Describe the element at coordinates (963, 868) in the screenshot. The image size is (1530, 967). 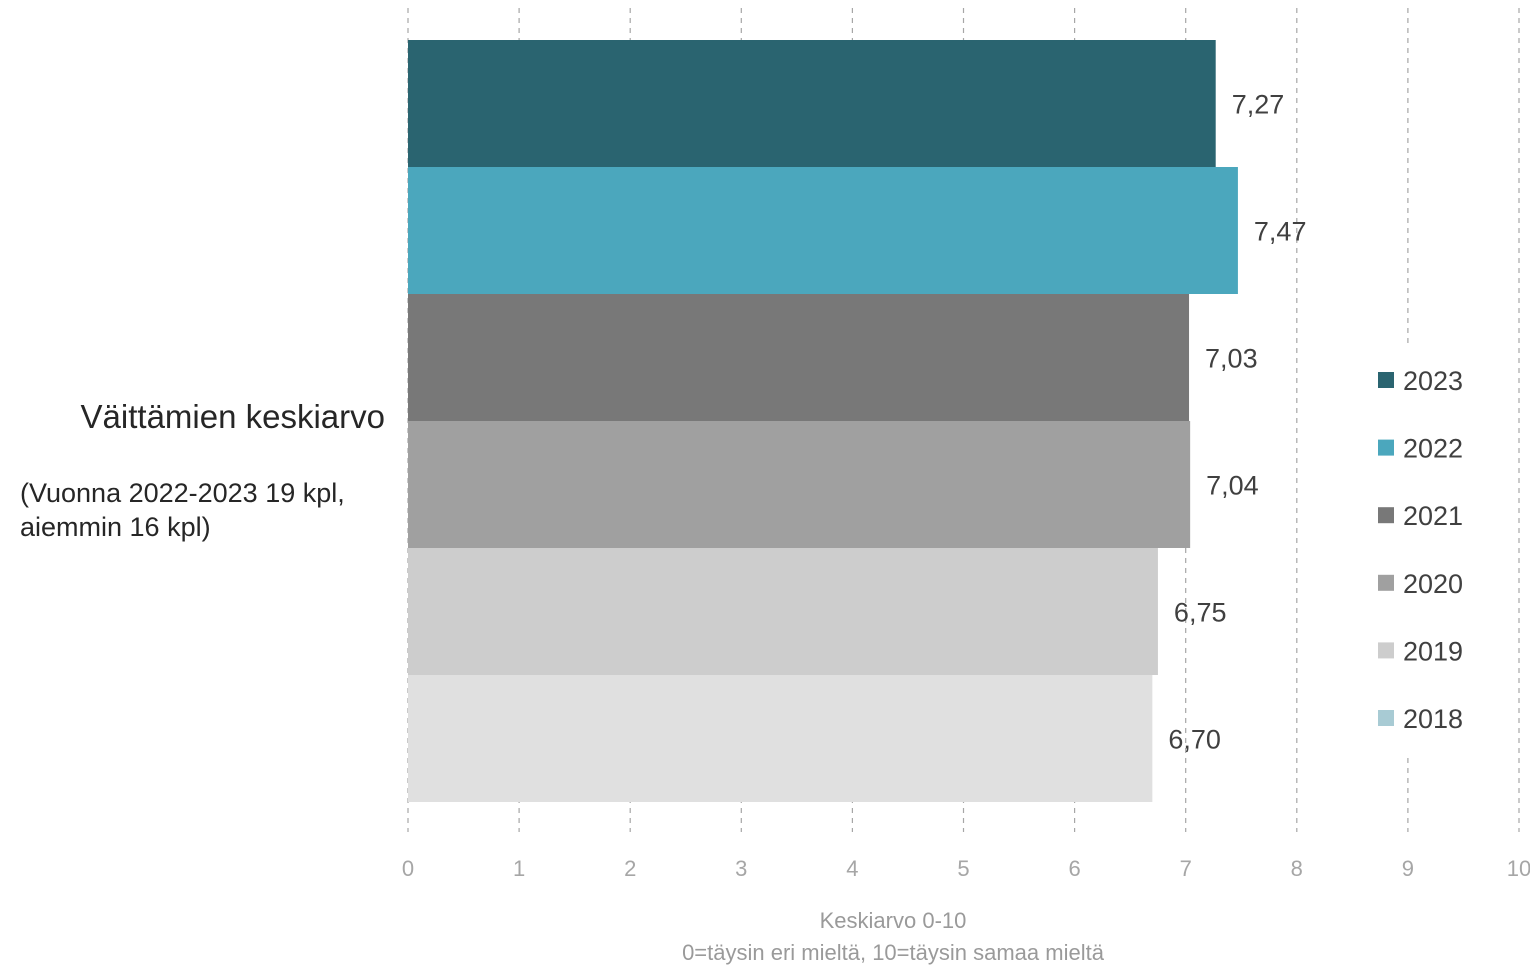
I see `x-tick-label: 5` at that location.